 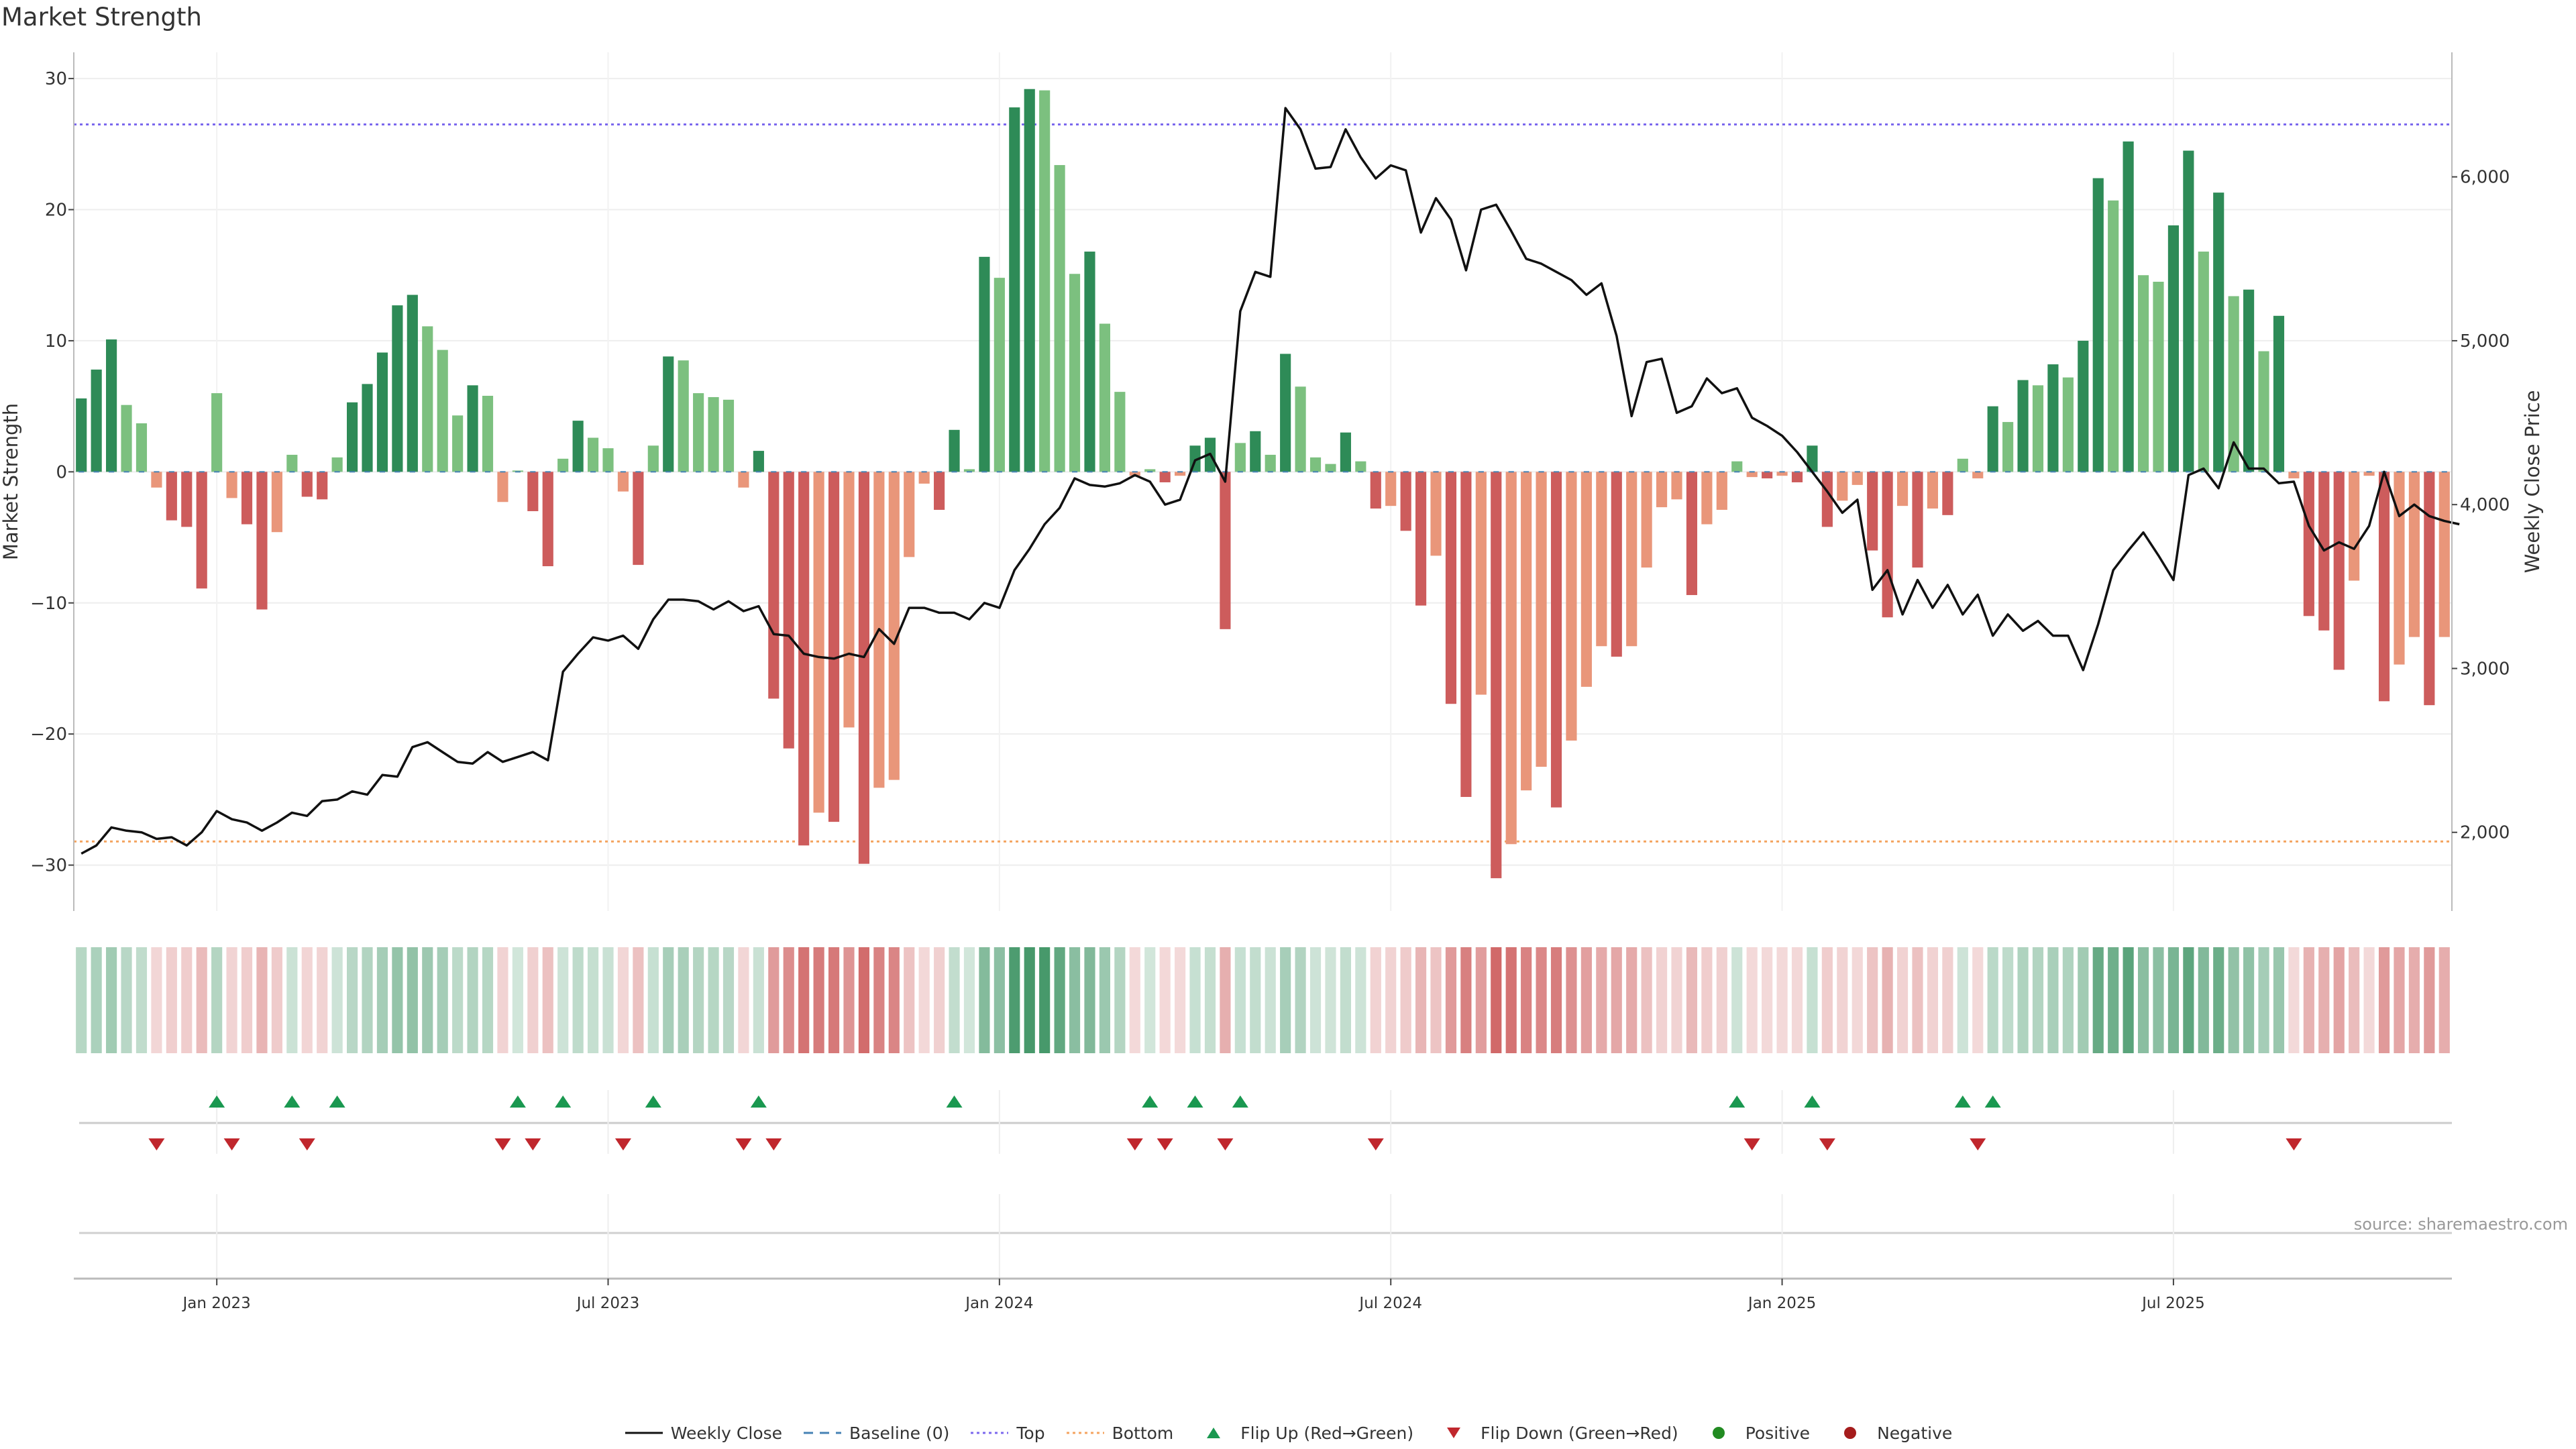 What do you see at coordinates (2485, 833) in the screenshot?
I see `y2-tick-label: 2,000` at bounding box center [2485, 833].